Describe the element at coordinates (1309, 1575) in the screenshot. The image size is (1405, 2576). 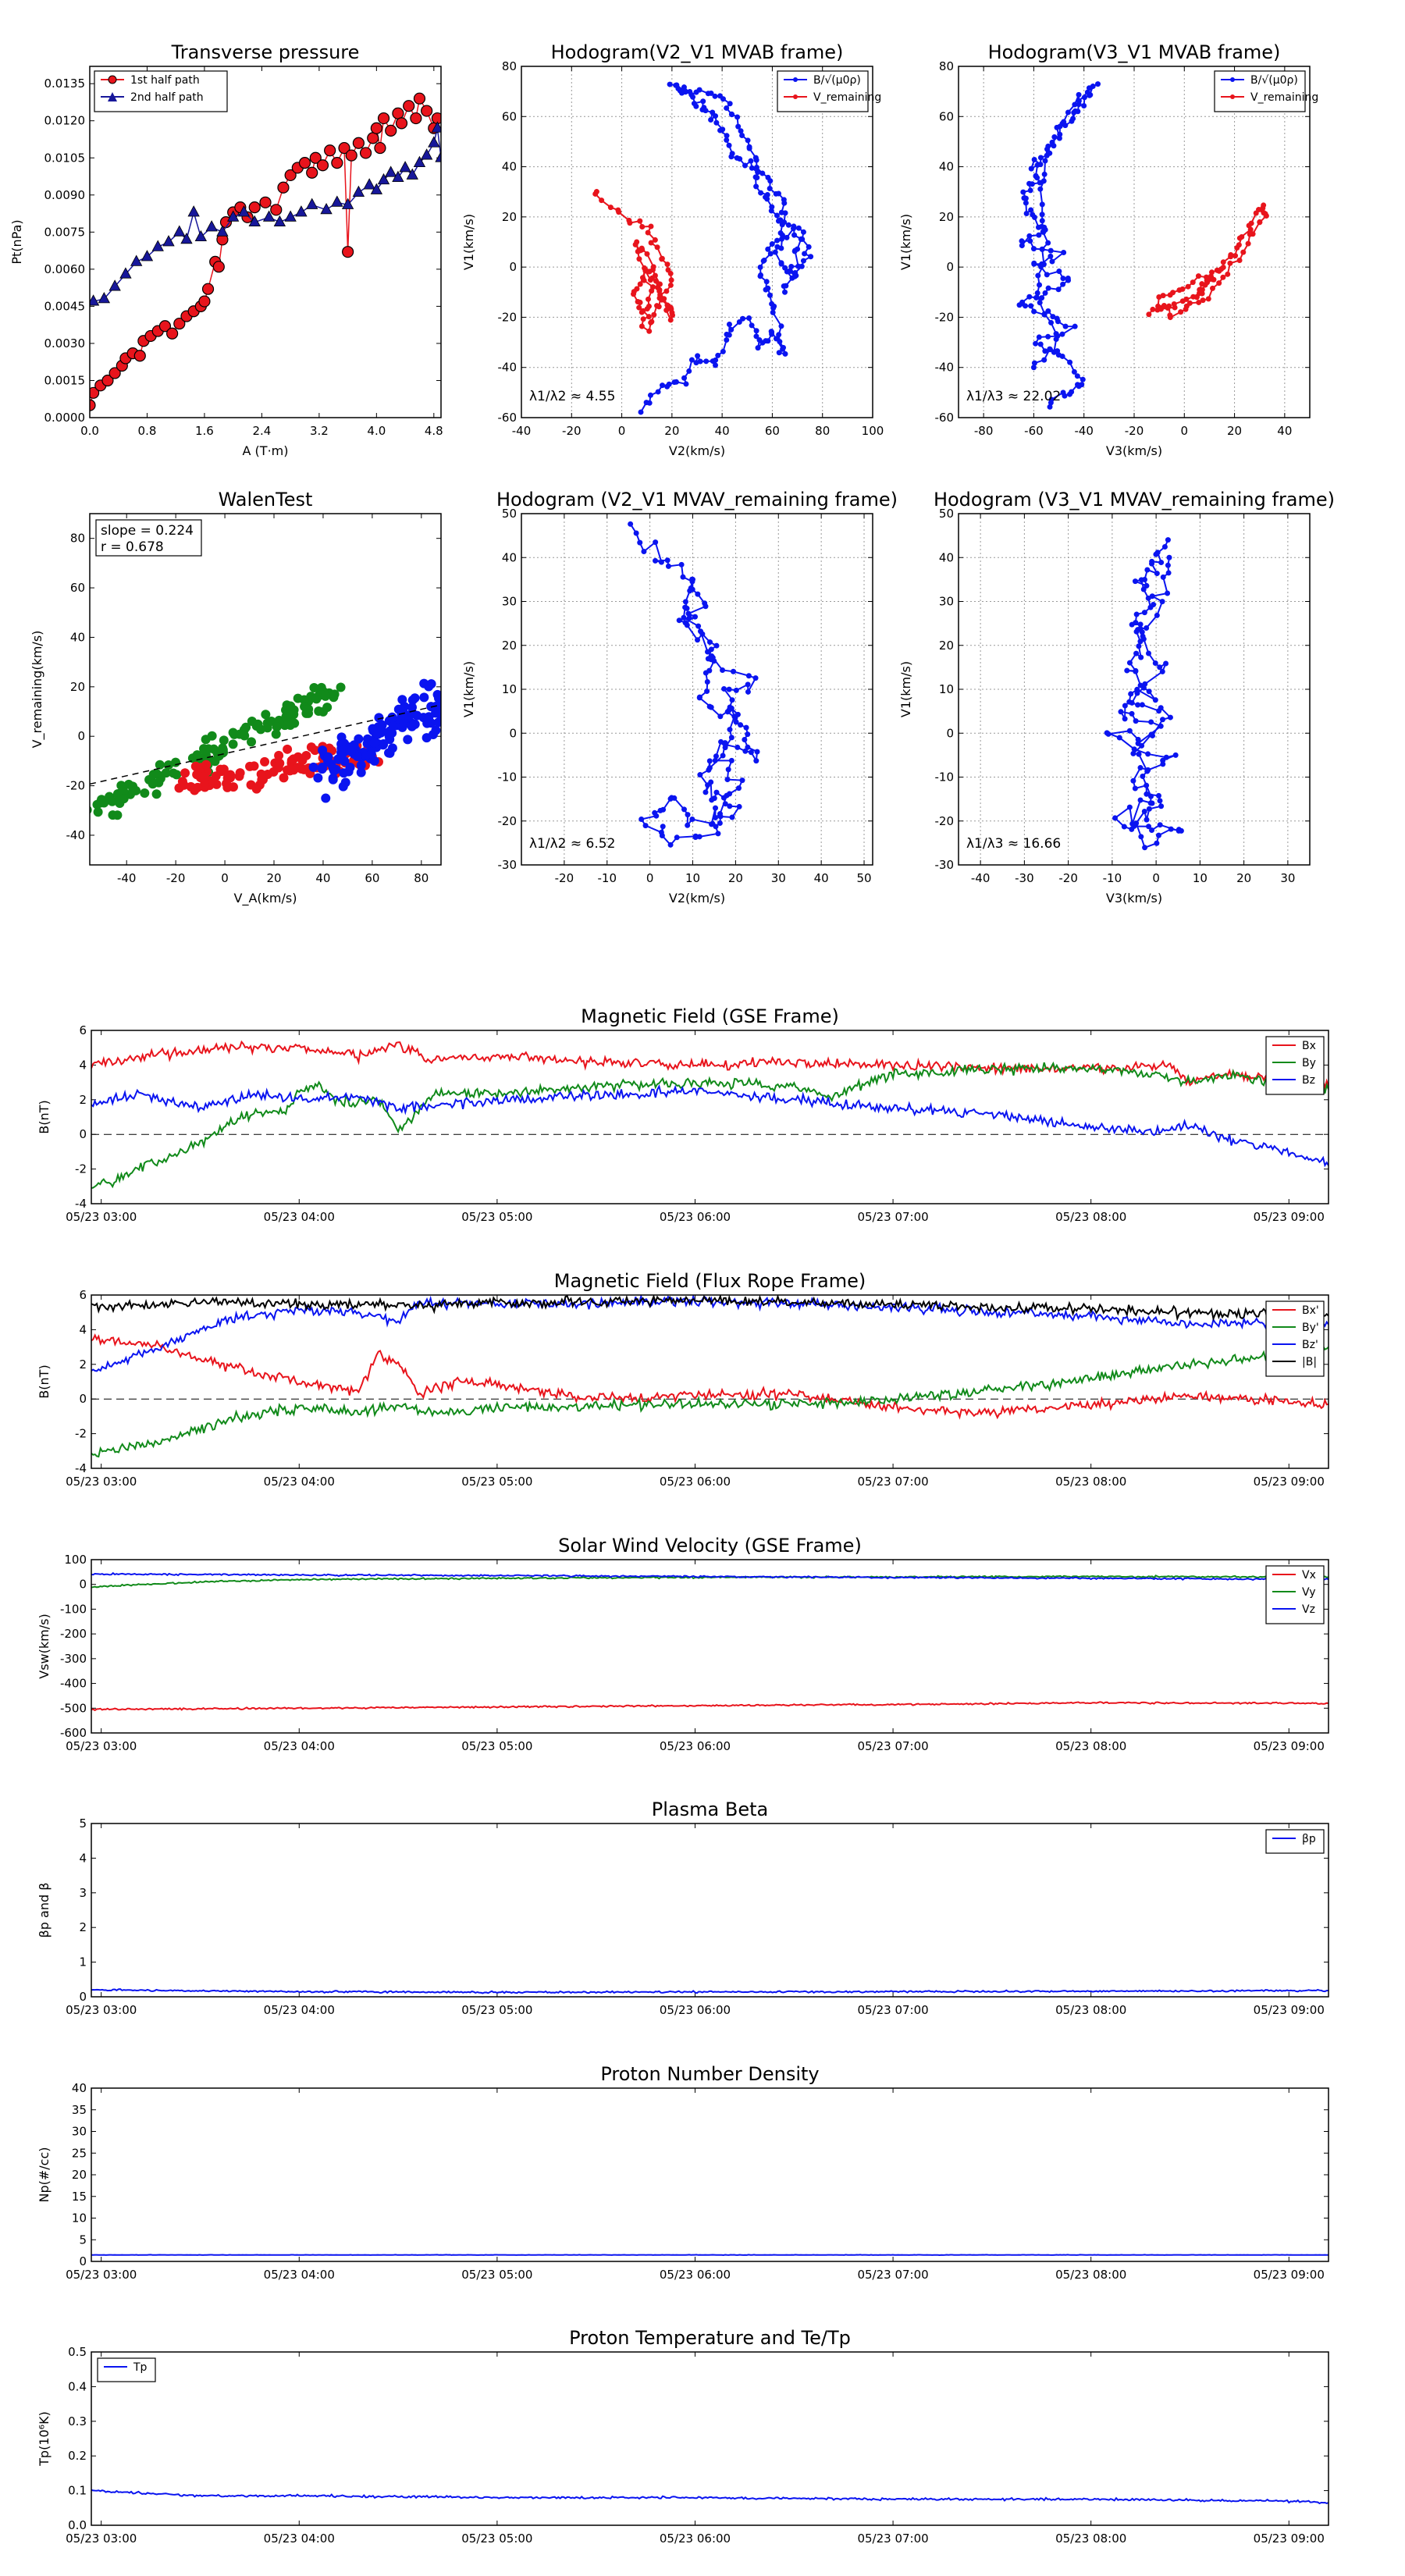
I see `legend-label: Vx` at that location.